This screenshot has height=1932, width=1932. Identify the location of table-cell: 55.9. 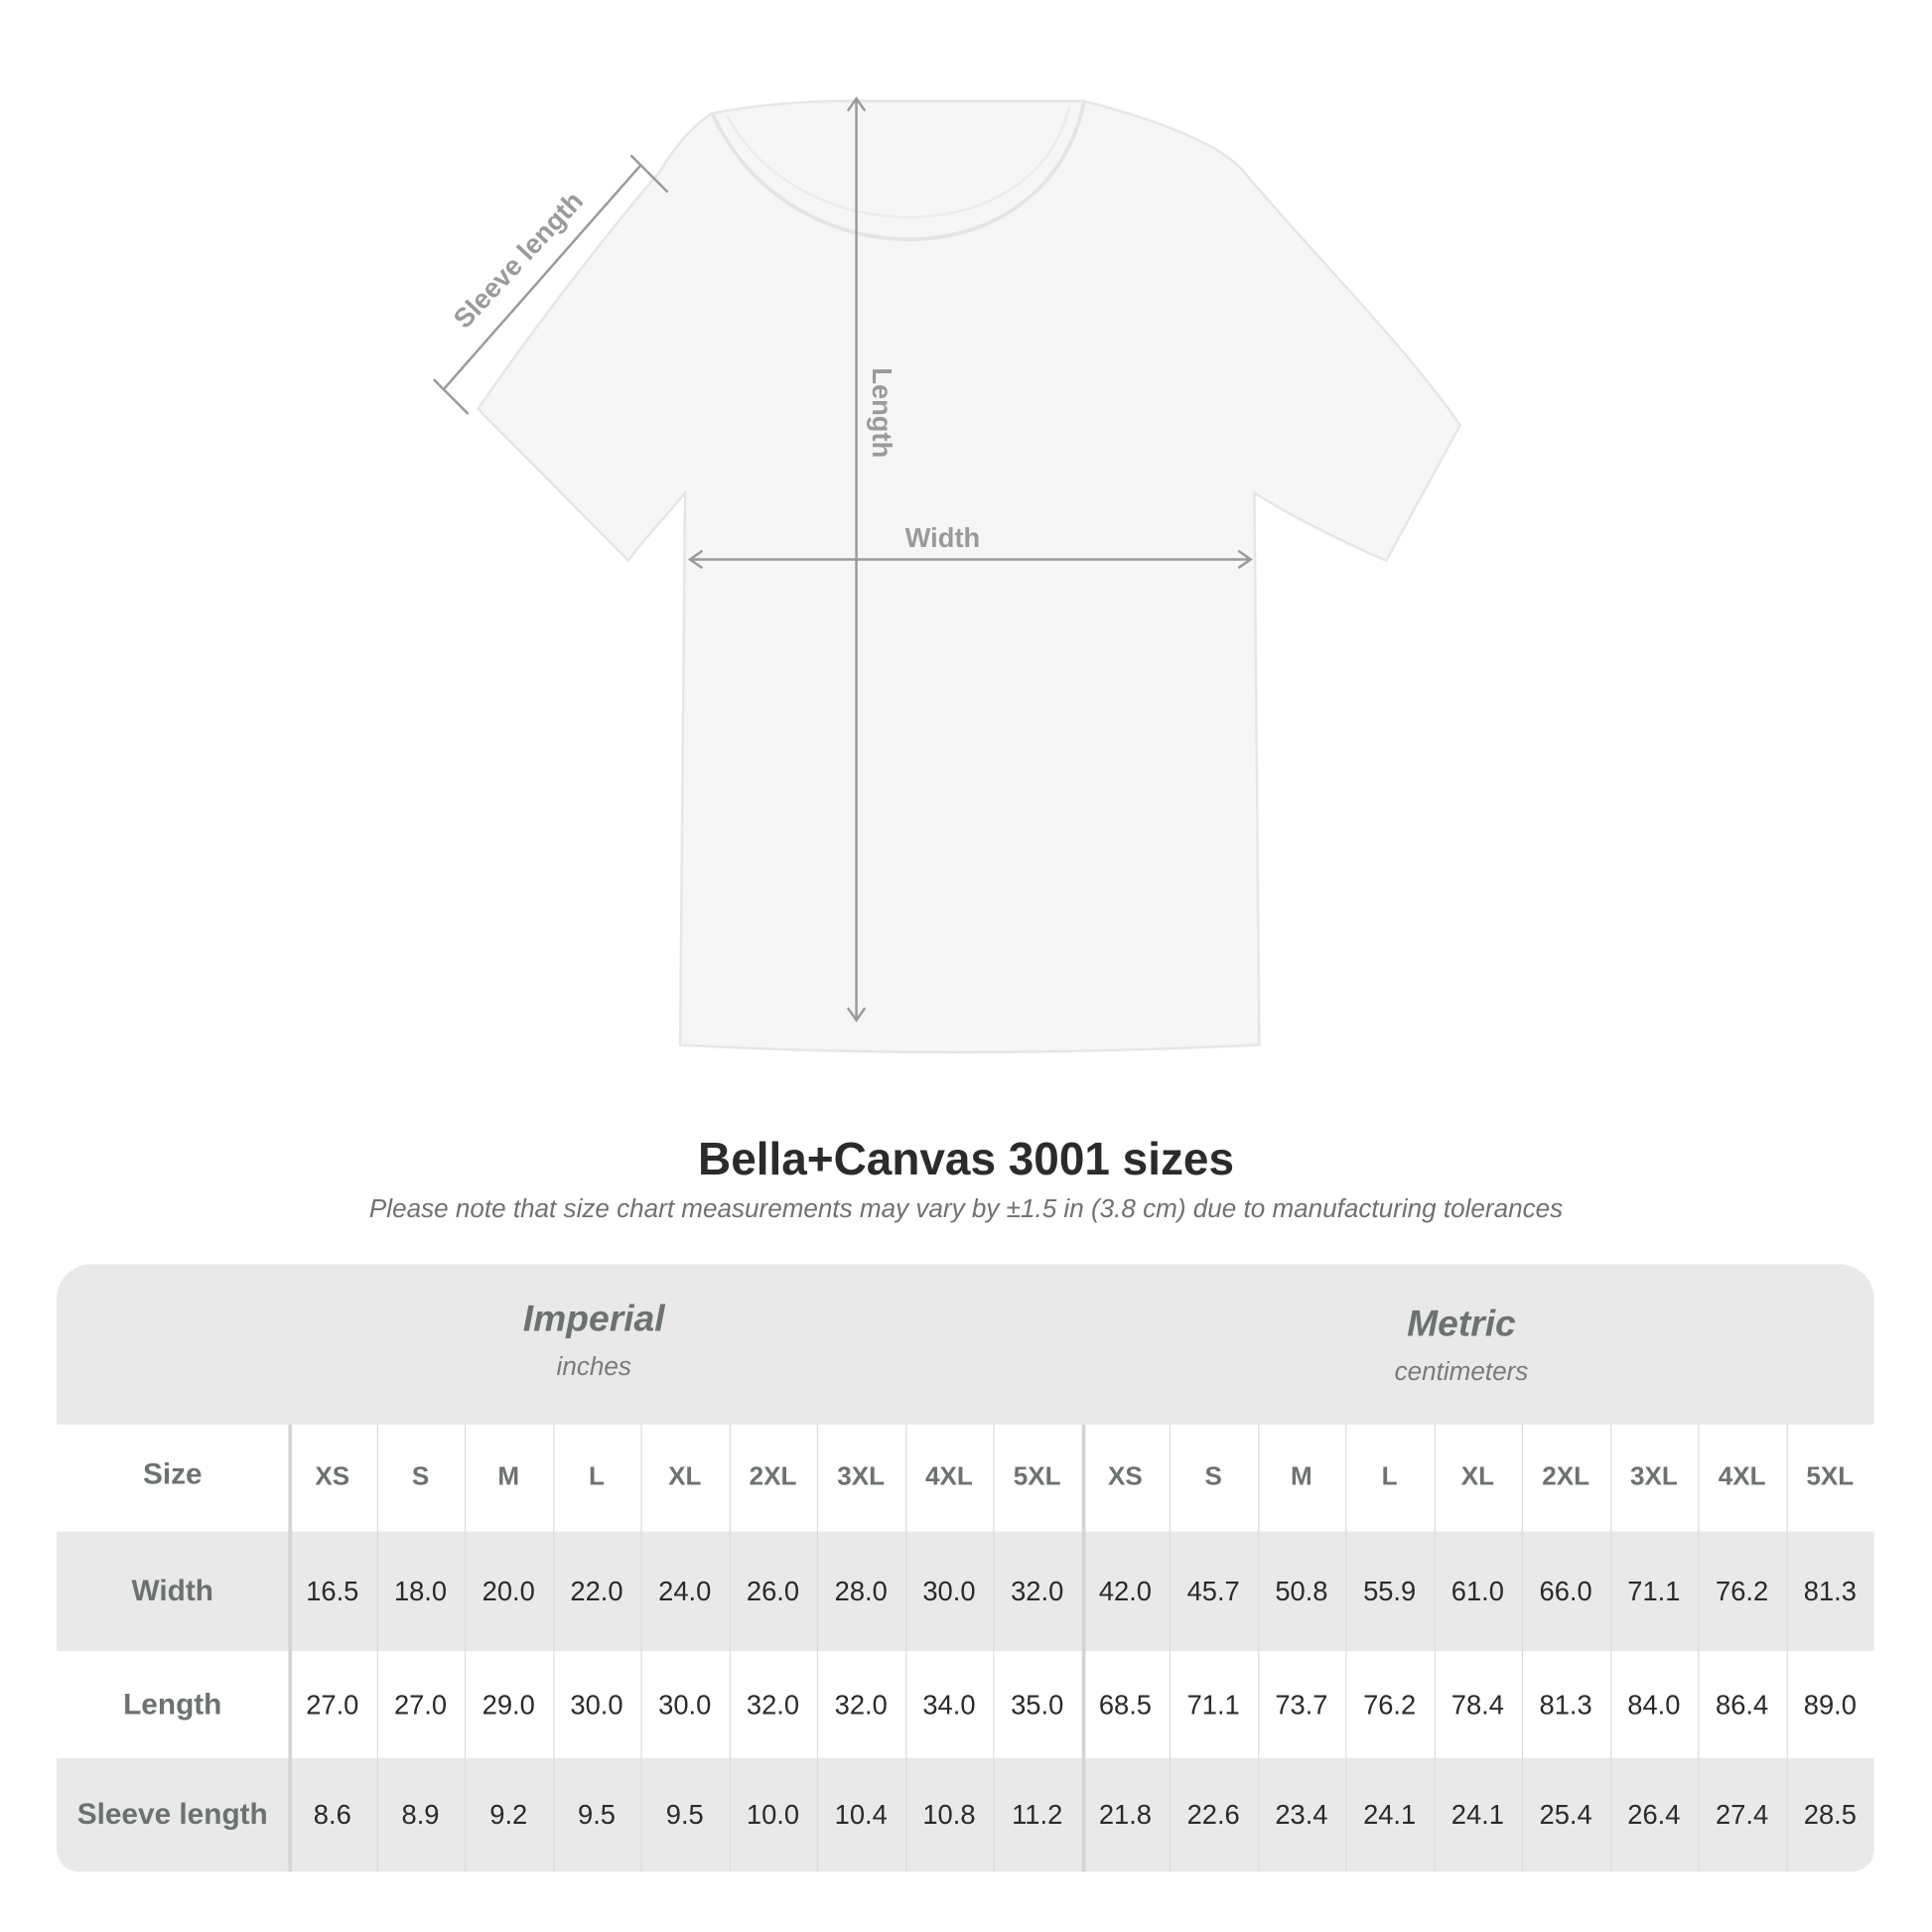
(1390, 1591).